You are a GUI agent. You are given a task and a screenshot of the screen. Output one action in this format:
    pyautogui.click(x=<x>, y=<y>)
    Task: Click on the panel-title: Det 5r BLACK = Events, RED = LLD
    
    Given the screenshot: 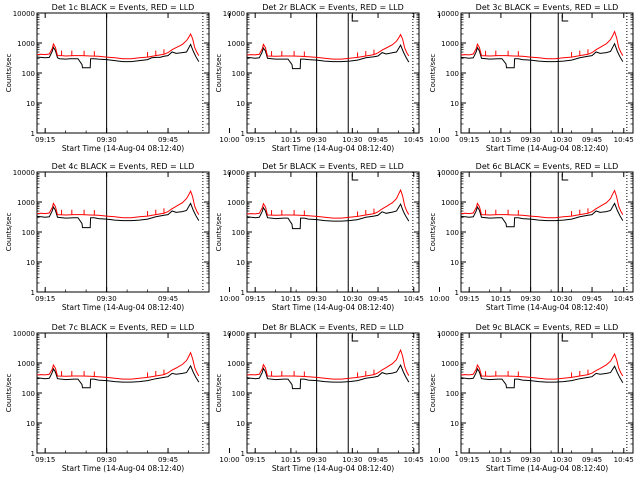 What is the action you would take?
    pyautogui.click(x=333, y=166)
    